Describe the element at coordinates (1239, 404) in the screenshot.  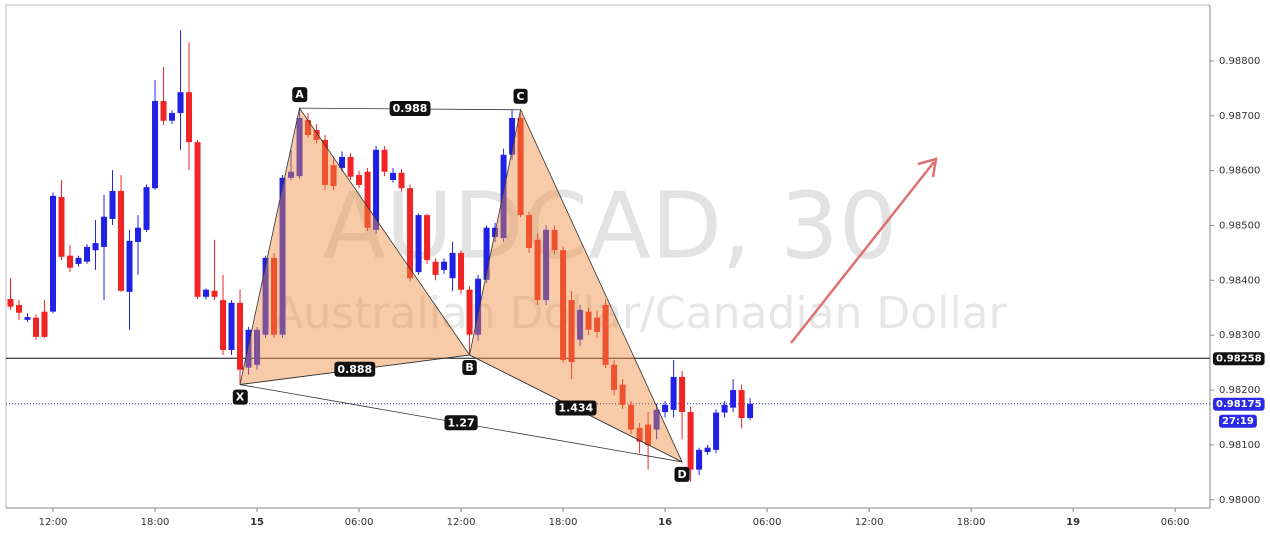
I see `last-price-label-box` at that location.